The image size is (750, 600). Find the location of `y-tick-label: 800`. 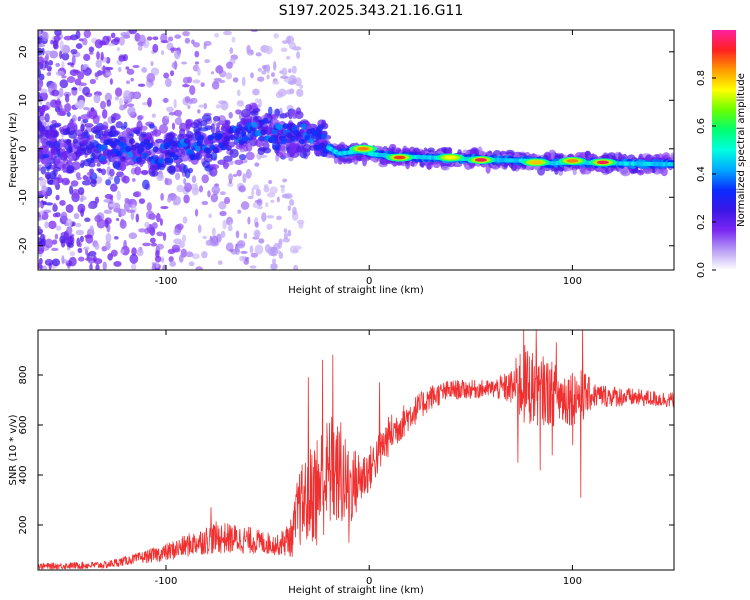

y-tick-label: 800 is located at coordinates (23, 374).